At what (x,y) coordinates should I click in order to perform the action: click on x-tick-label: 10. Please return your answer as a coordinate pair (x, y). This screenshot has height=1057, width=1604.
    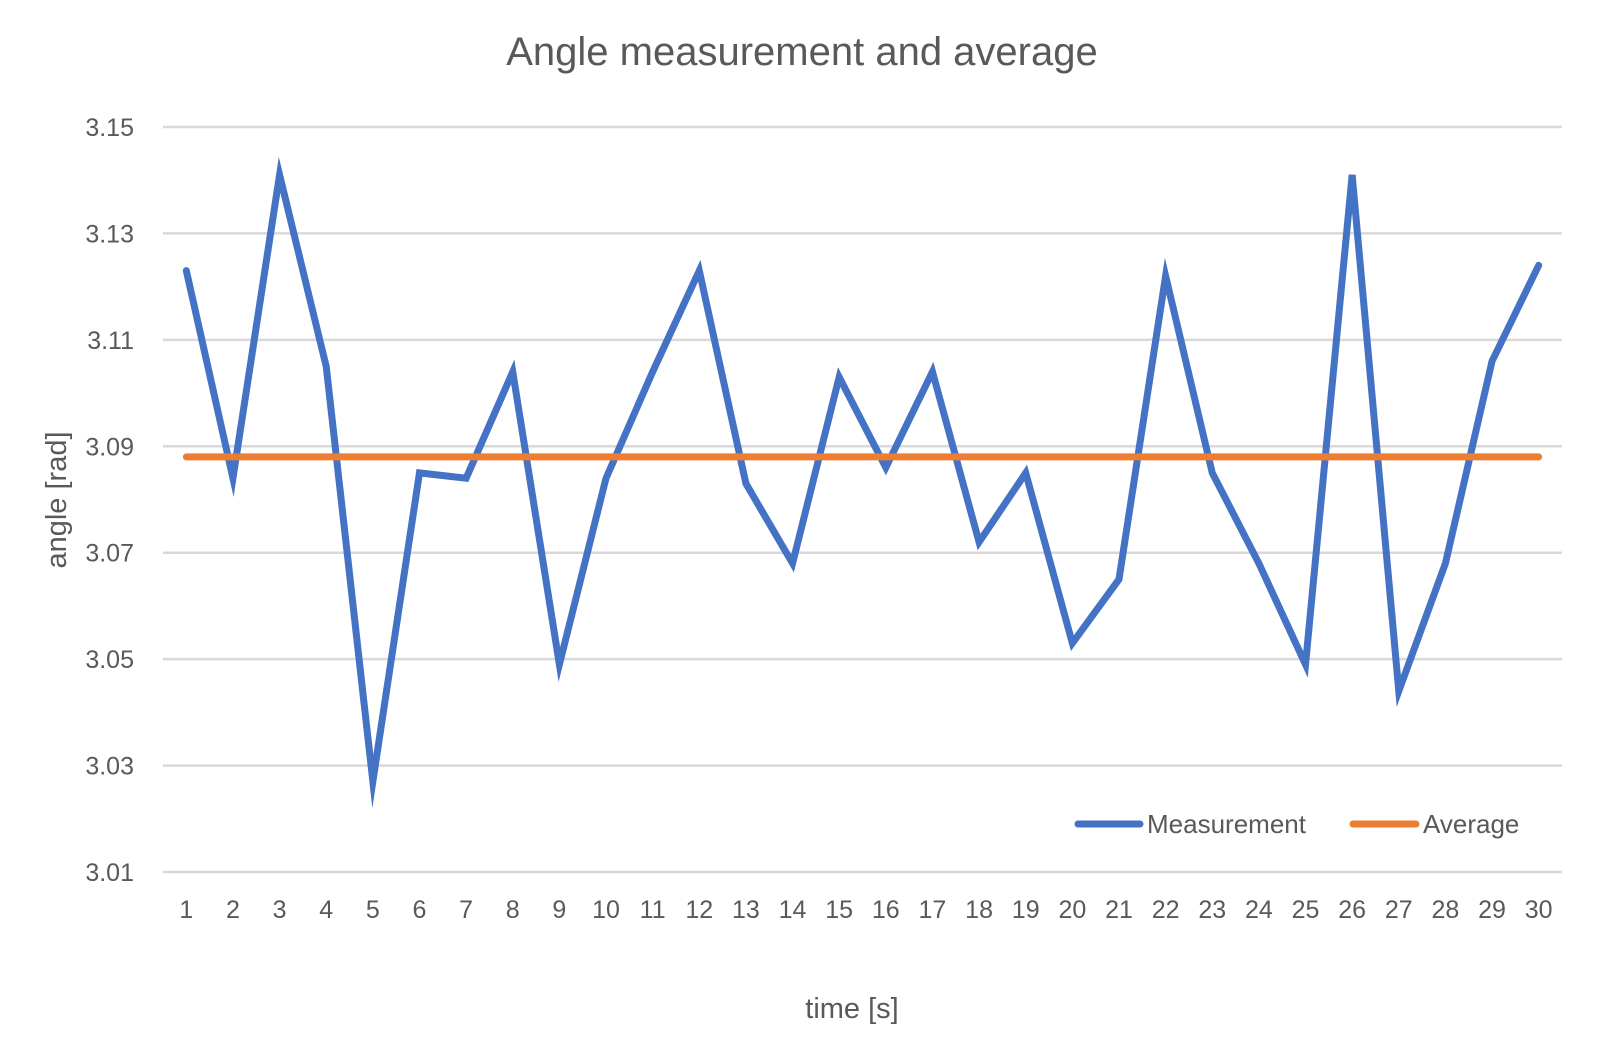
    Looking at the image, I should click on (606, 910).